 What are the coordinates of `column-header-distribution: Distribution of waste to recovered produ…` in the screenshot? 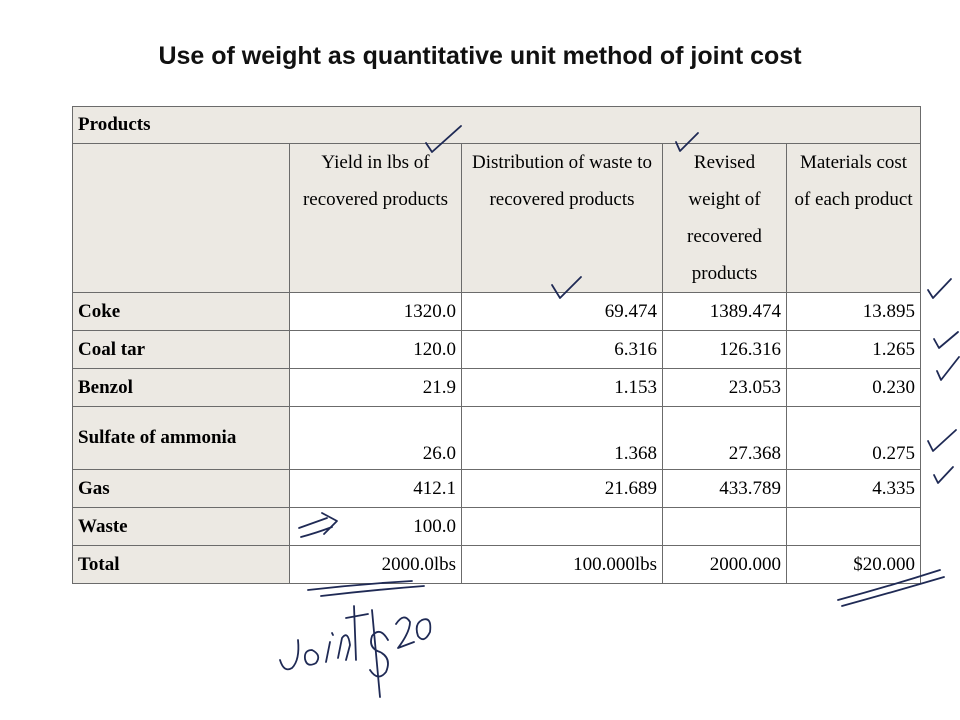 It's located at (562, 218).